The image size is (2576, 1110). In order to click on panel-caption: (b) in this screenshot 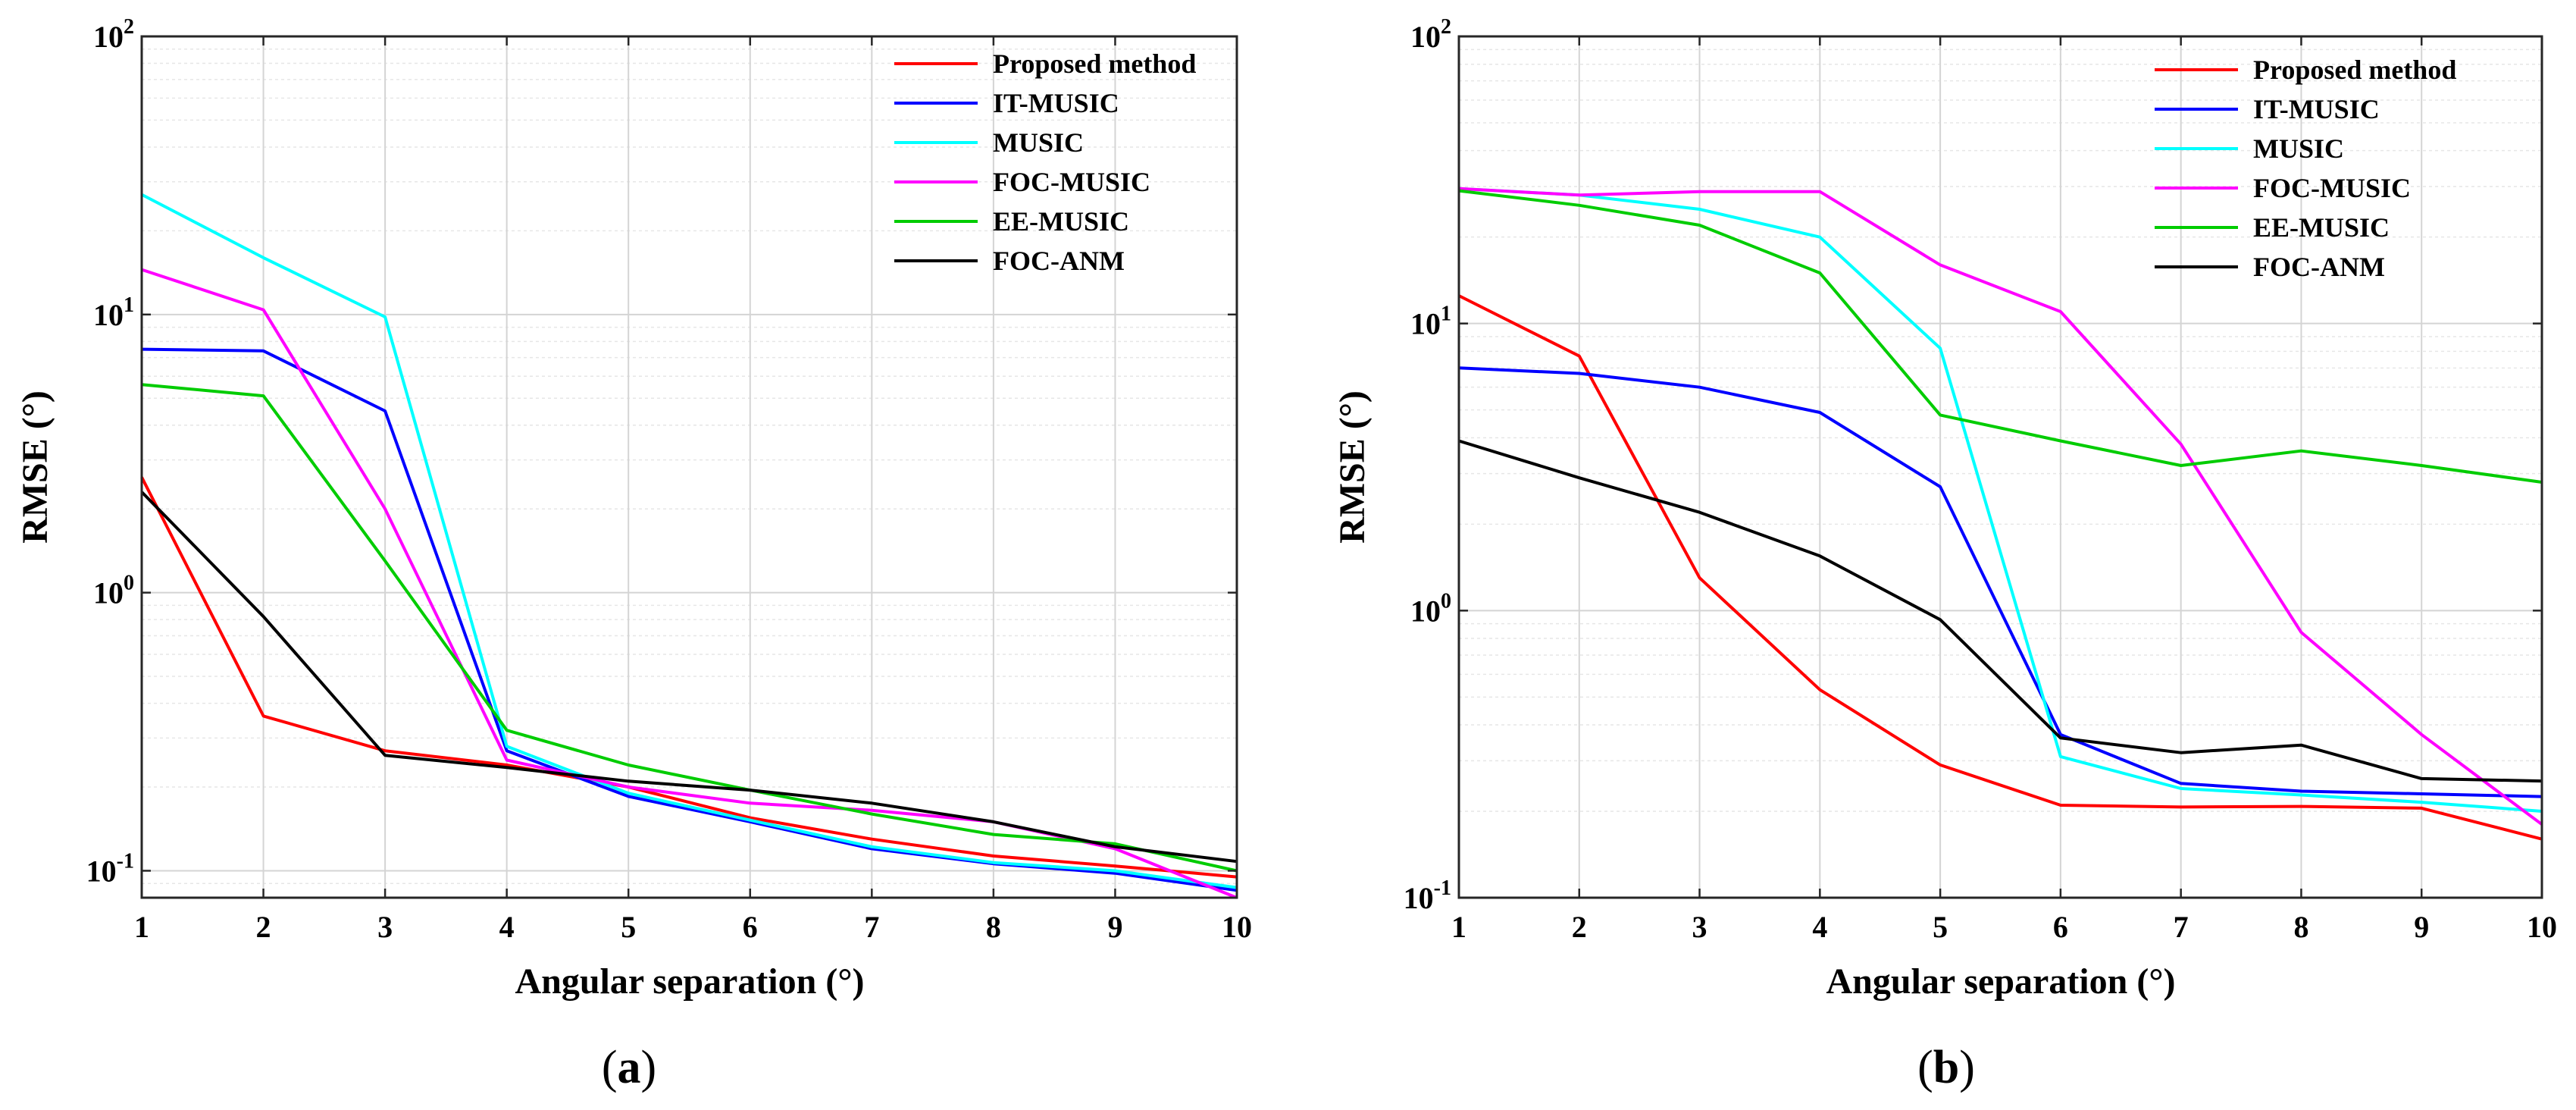, I will do `click(1946, 1067)`.